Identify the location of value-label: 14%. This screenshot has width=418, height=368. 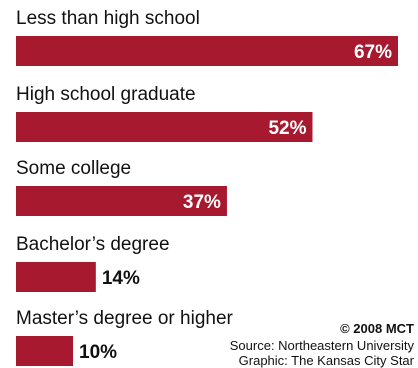
(121, 278).